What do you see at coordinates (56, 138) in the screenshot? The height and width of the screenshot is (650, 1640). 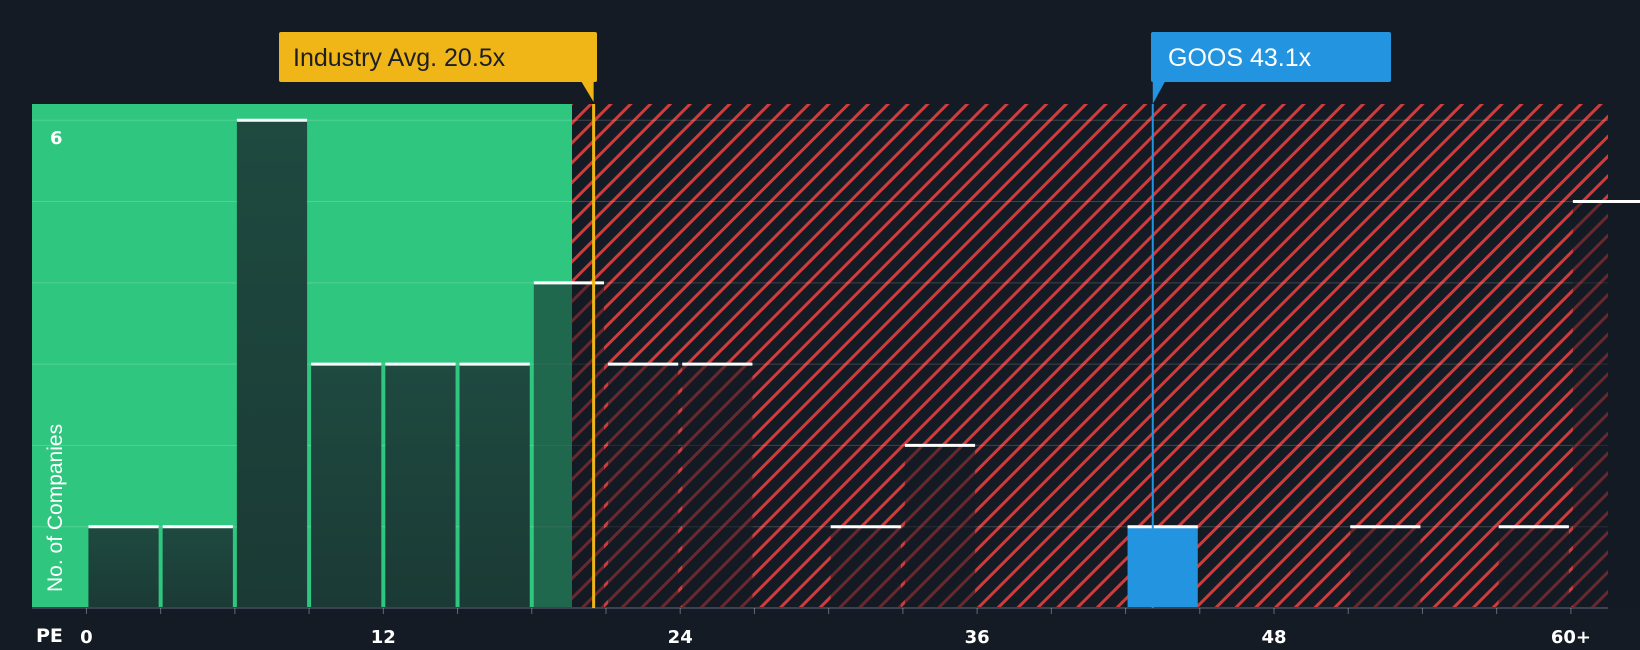 I see `y-tick-label: 6` at bounding box center [56, 138].